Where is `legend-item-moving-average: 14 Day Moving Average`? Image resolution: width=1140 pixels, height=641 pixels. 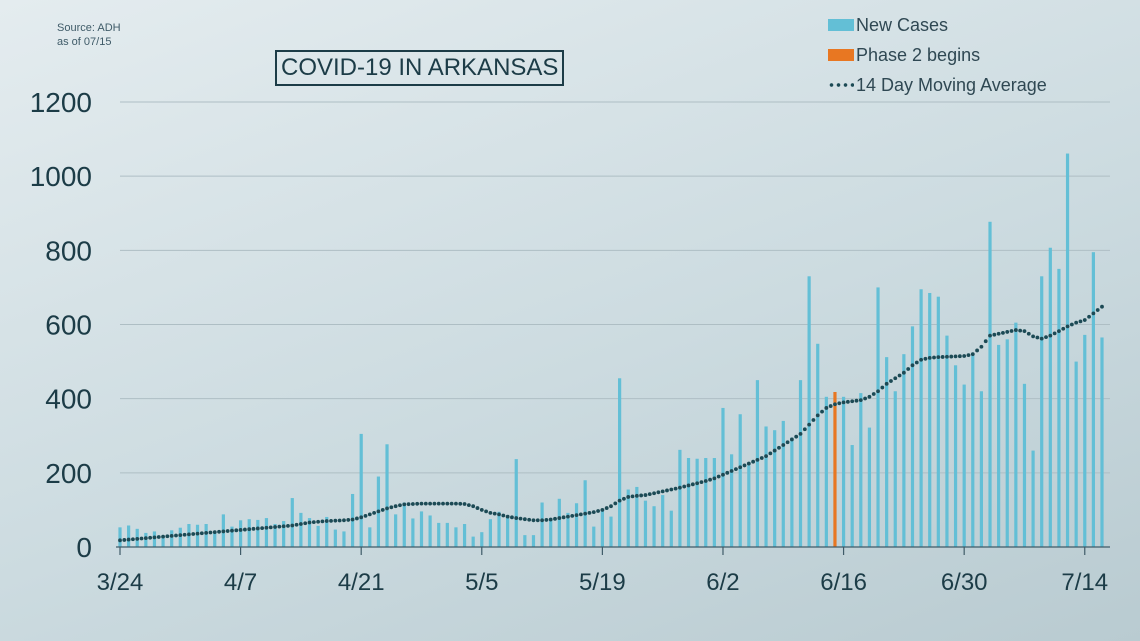
legend-item-moving-average: 14 Day Moving Average is located at coordinates (937, 85).